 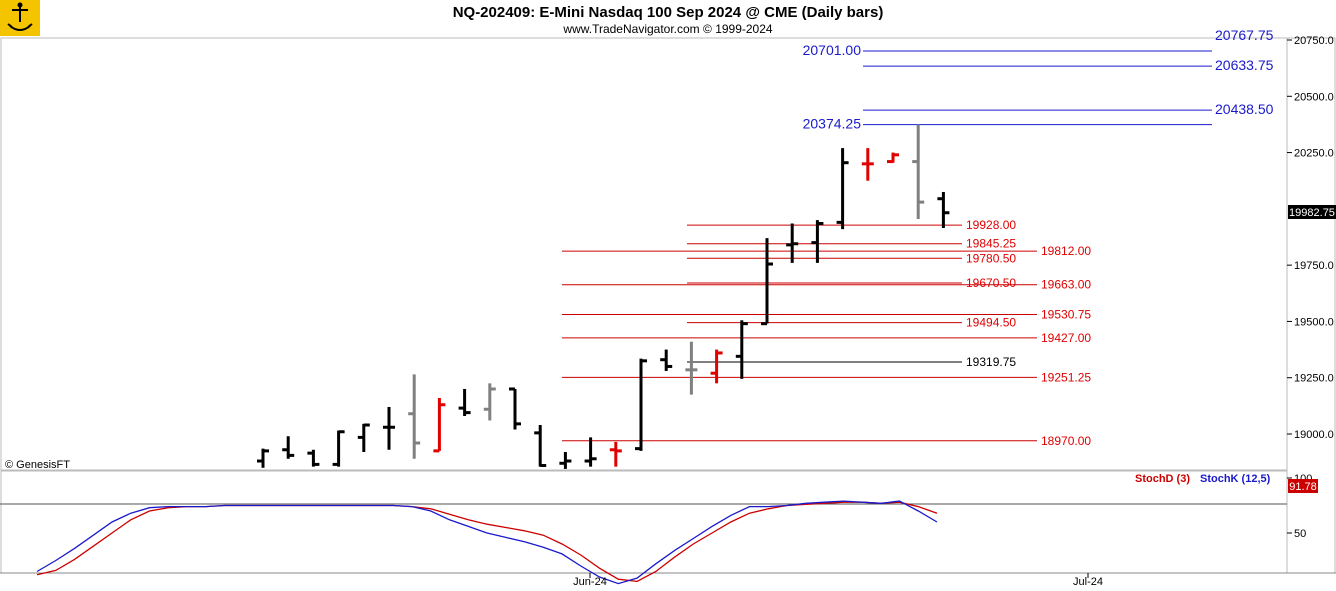 What do you see at coordinates (1314, 322) in the screenshot?
I see `price-tick-label: 19500.0` at bounding box center [1314, 322].